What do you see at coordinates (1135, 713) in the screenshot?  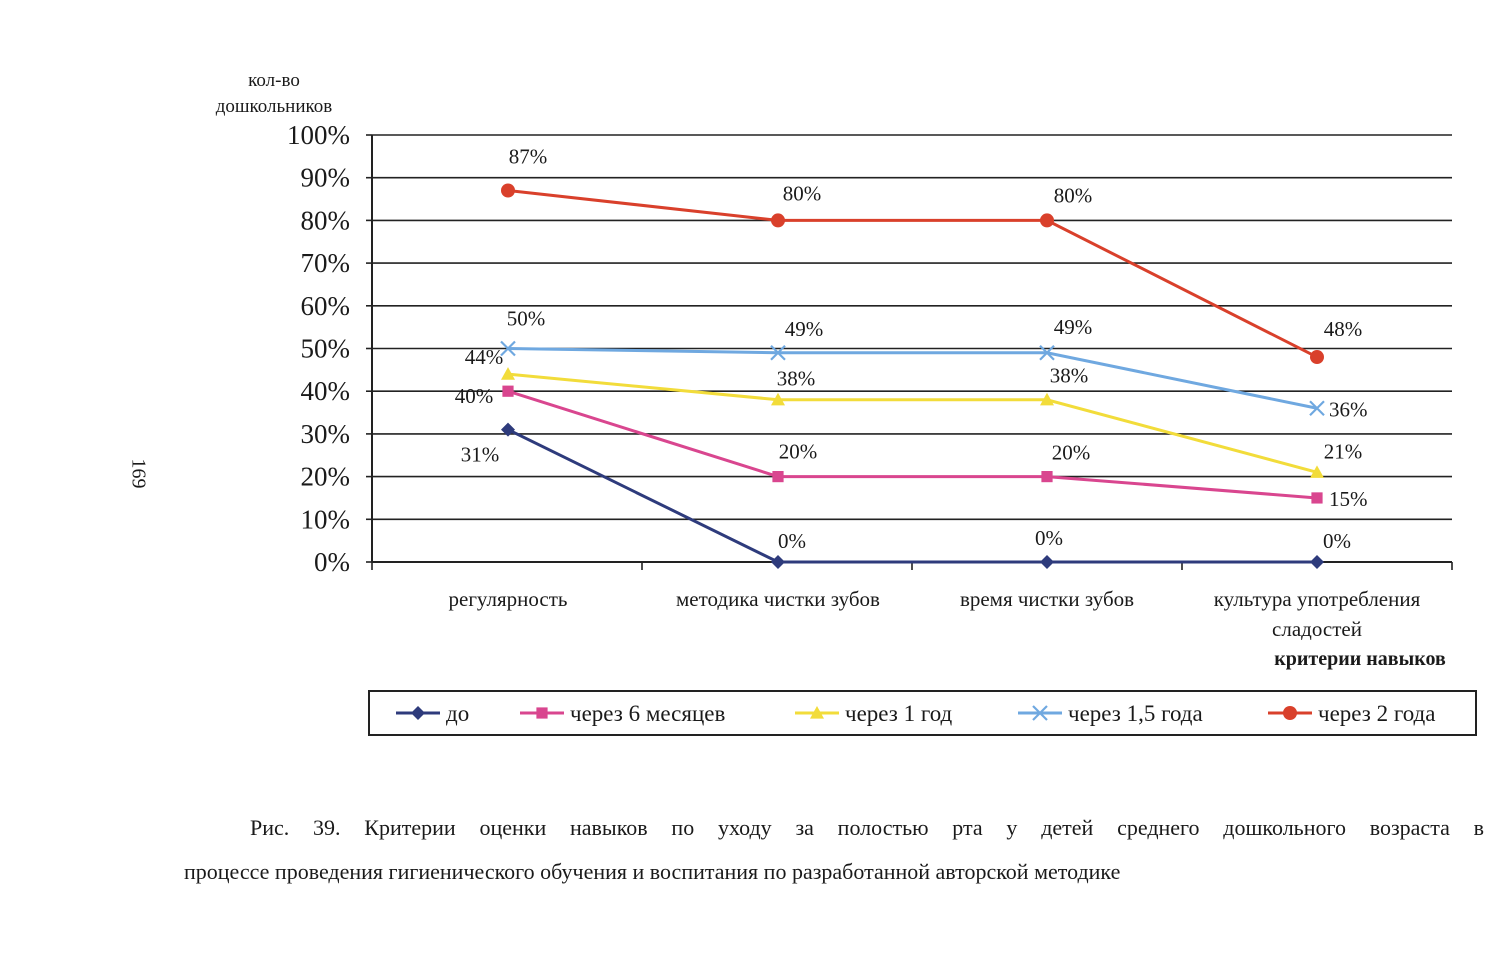 I see `legend-label: через 1,5 года` at bounding box center [1135, 713].